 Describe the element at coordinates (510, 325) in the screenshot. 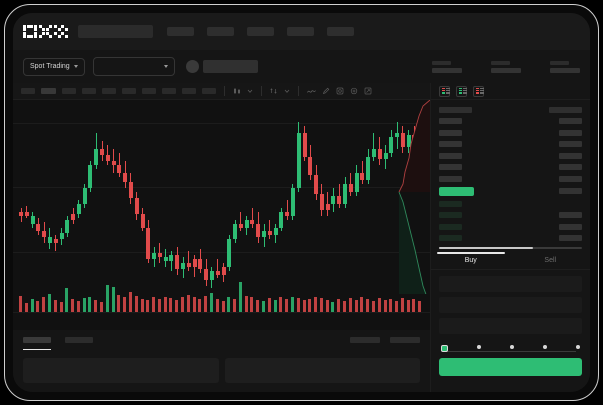

I see `total-field` at that location.